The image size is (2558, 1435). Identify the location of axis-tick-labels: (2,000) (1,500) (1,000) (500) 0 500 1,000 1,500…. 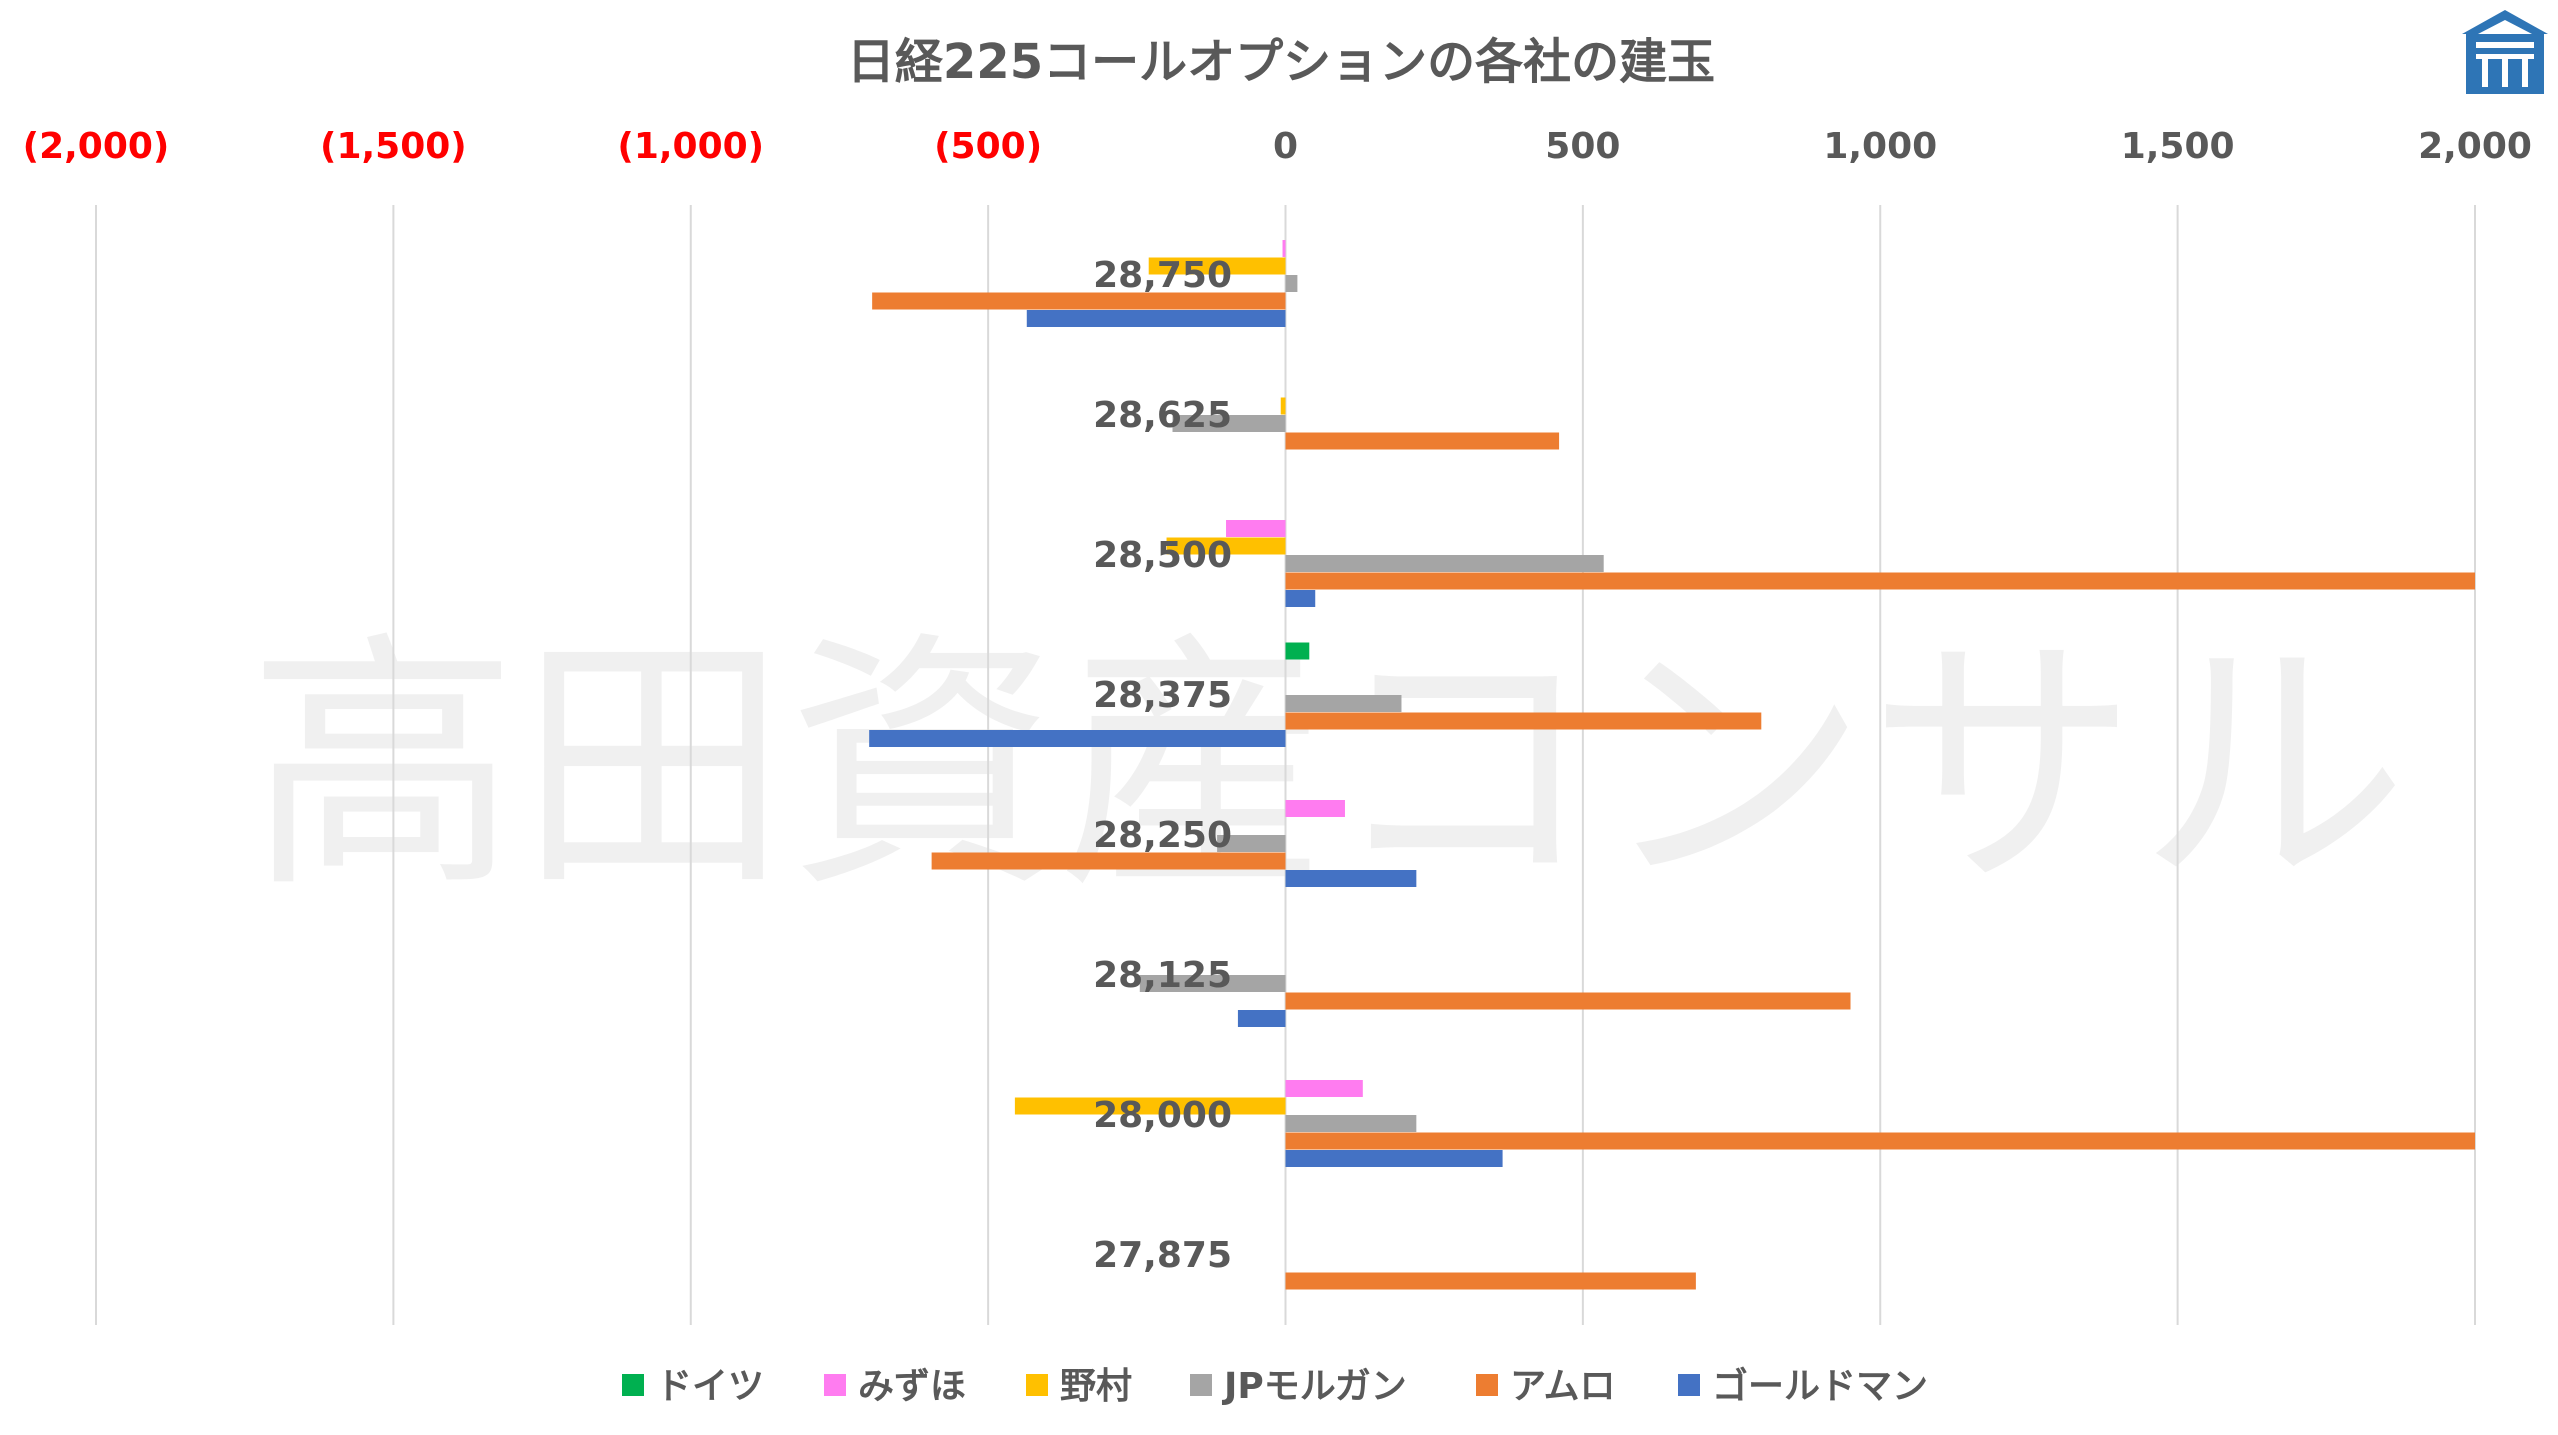
(1277, 146).